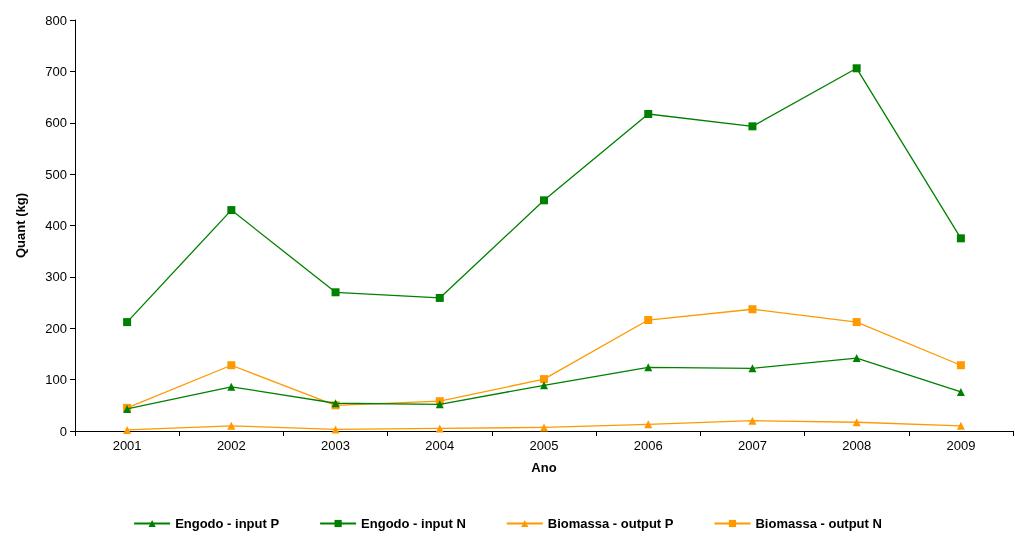  Describe the element at coordinates (127, 445) in the screenshot. I see `x-tick-label: 2001` at that location.